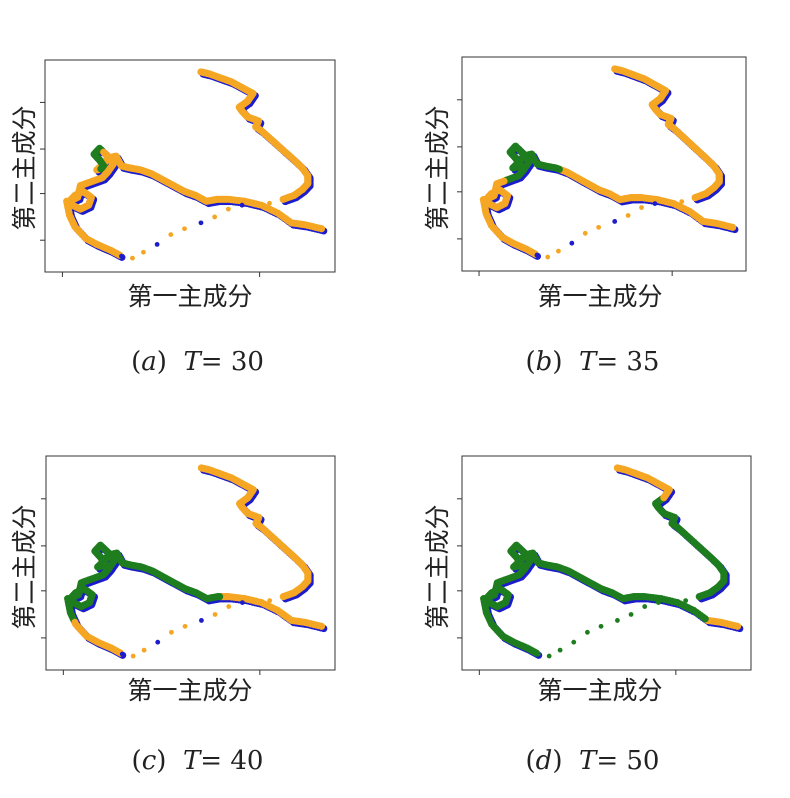 This screenshot has width=790, height=798. I want to click on chart-d: 第一主成分 第二主成分, so click(587, 580).